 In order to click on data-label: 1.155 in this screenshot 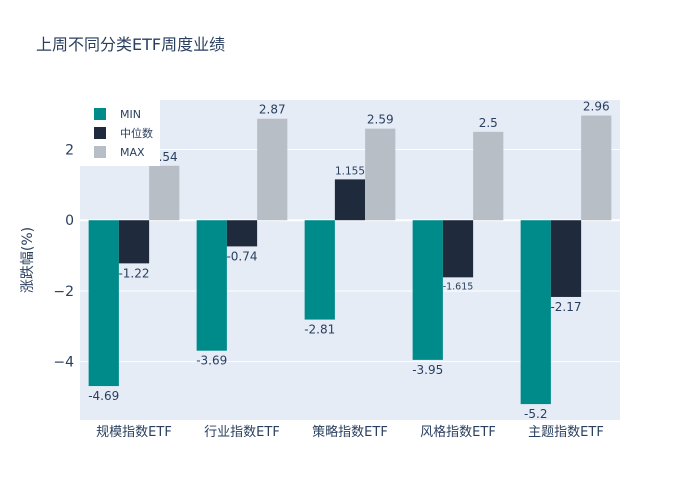, I will do `click(350, 171)`.